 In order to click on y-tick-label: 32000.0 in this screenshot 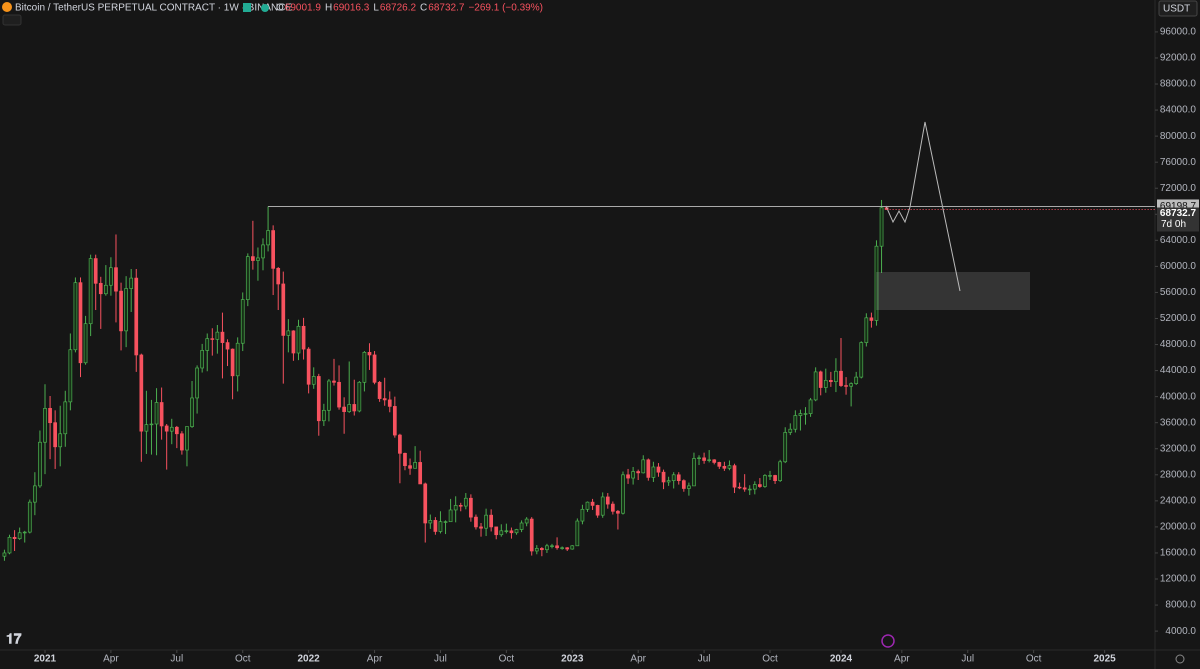, I will do `click(1178, 448)`.